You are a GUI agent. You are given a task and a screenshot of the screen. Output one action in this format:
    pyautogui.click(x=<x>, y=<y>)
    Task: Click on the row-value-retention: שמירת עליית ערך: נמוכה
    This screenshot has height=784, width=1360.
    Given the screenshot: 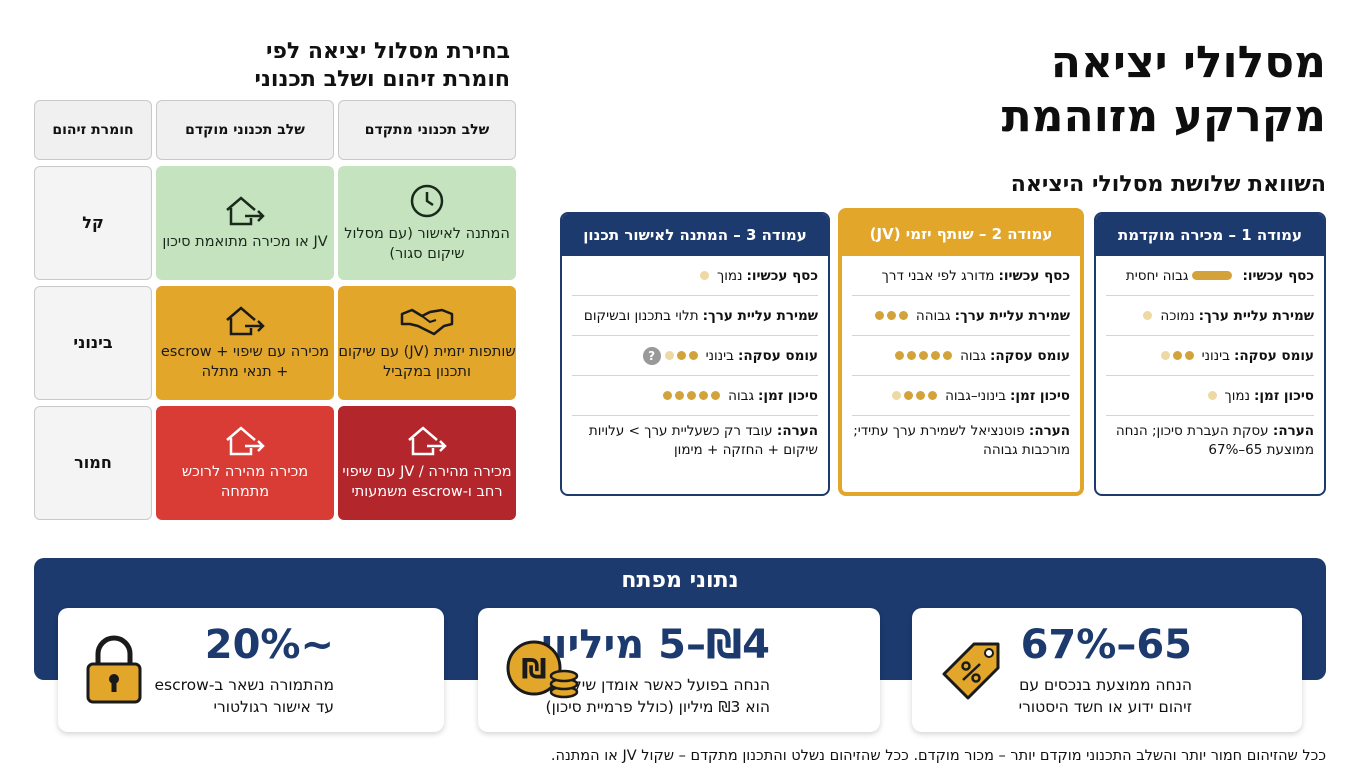 What is the action you would take?
    pyautogui.click(x=1210, y=316)
    